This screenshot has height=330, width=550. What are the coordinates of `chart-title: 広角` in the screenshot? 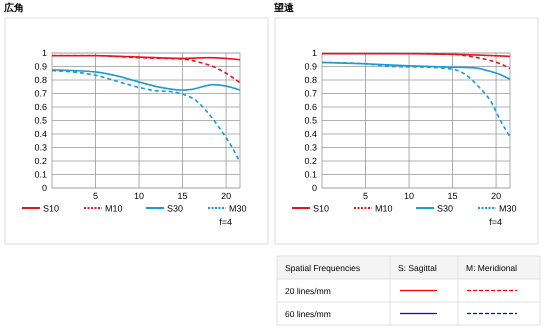 It's located at (13, 8).